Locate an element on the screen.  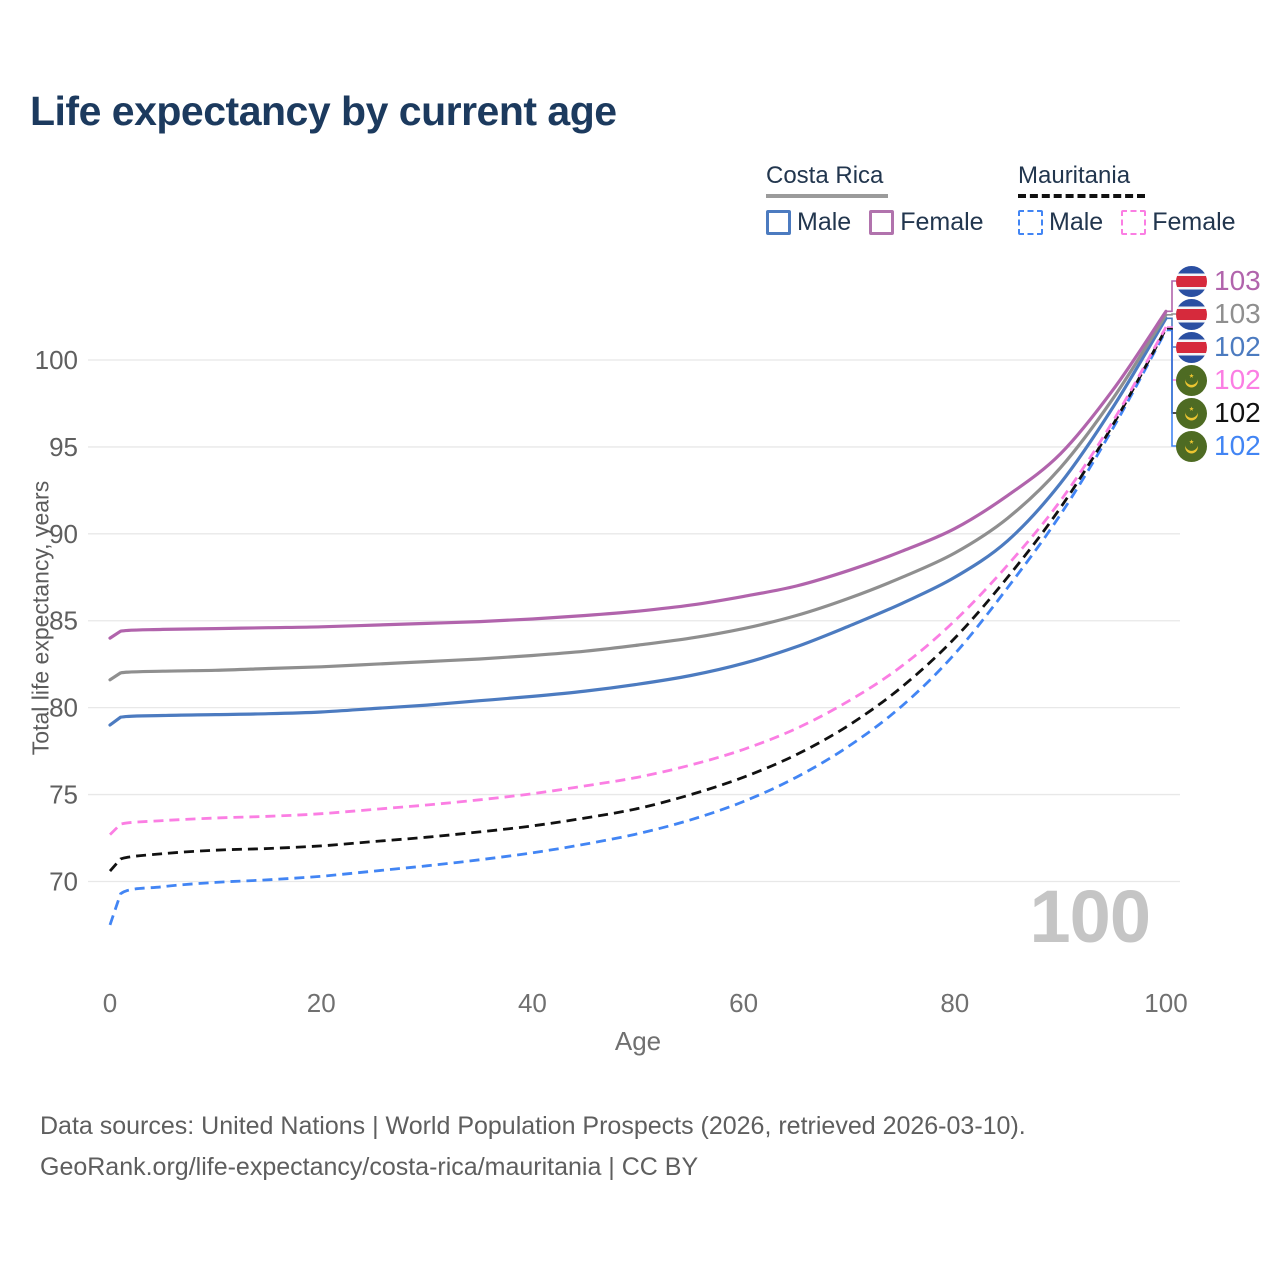
legend-header-costa-rica: Costa Rica is located at coordinates (825, 175).